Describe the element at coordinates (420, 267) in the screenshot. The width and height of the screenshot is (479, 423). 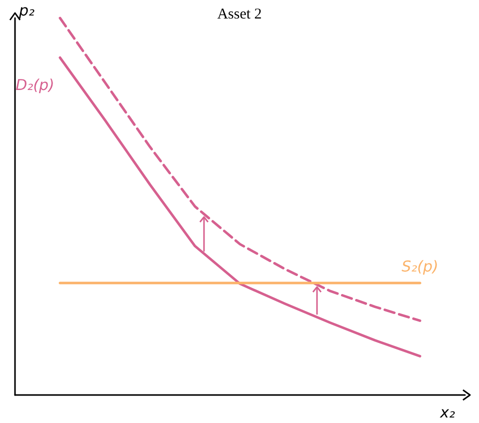
I see `series-label: S₂(p)` at that location.